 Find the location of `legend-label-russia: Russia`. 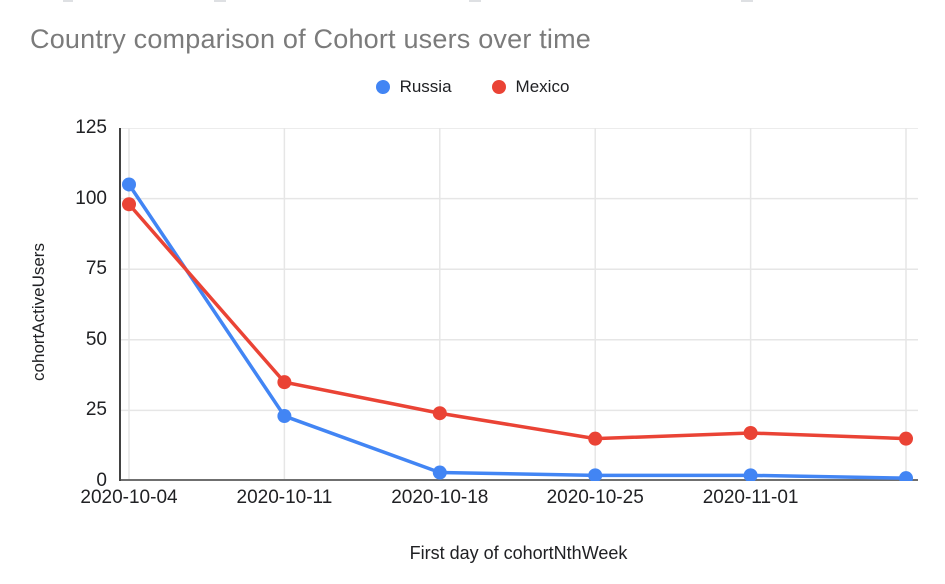

legend-label-russia: Russia is located at coordinates (425, 86).